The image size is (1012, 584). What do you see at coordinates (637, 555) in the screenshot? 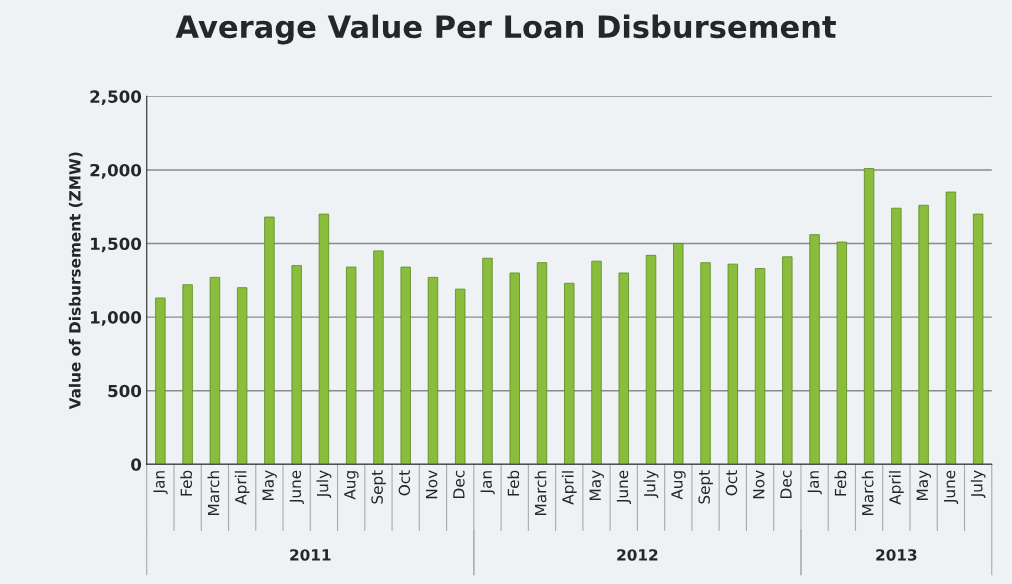
I see `text: 2012` at bounding box center [637, 555].